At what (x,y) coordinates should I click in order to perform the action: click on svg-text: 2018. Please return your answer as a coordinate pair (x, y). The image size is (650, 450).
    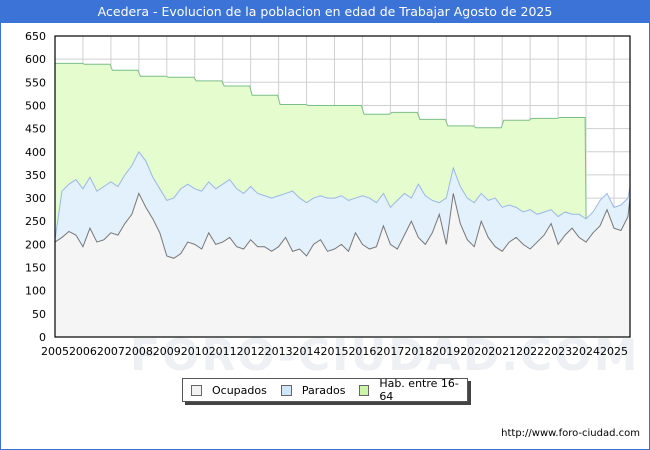
    Looking at the image, I should click on (418, 351).